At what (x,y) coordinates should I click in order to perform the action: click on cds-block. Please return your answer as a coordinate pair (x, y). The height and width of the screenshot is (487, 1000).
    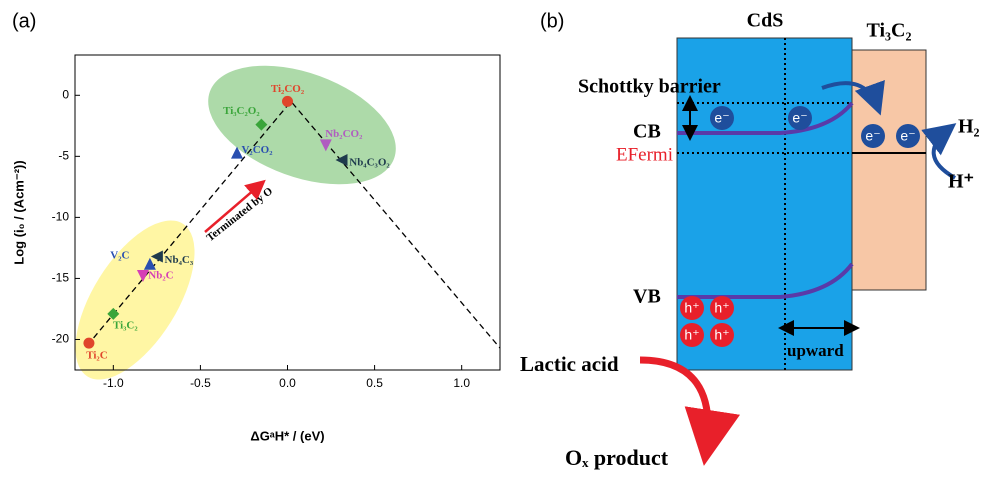
    Looking at the image, I should click on (764, 204).